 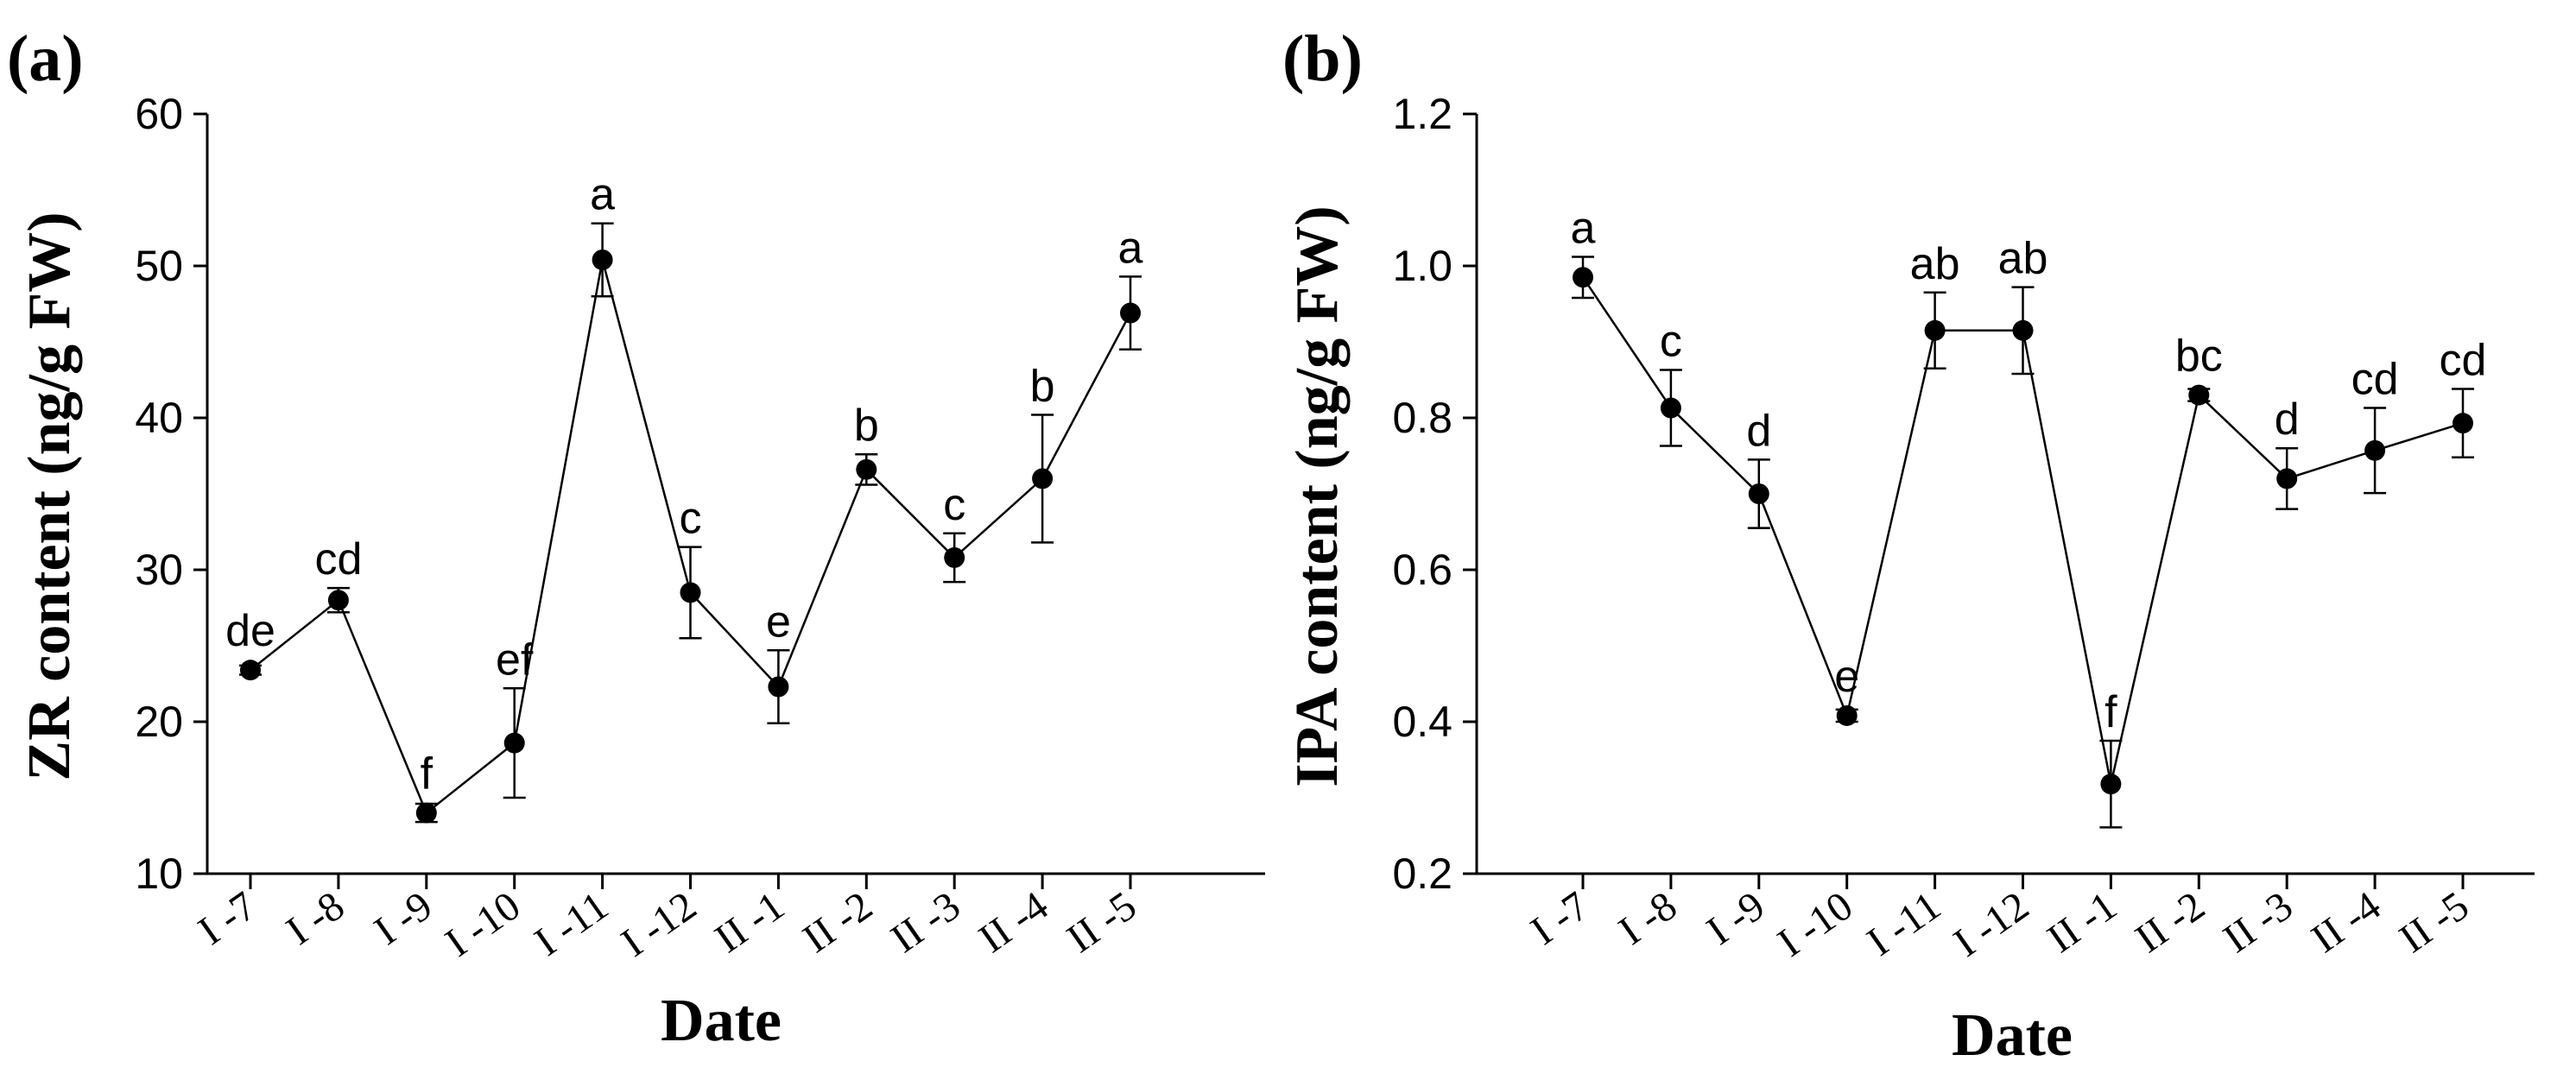 What do you see at coordinates (250, 631) in the screenshot?
I see `panel-a-significance-label: de` at bounding box center [250, 631].